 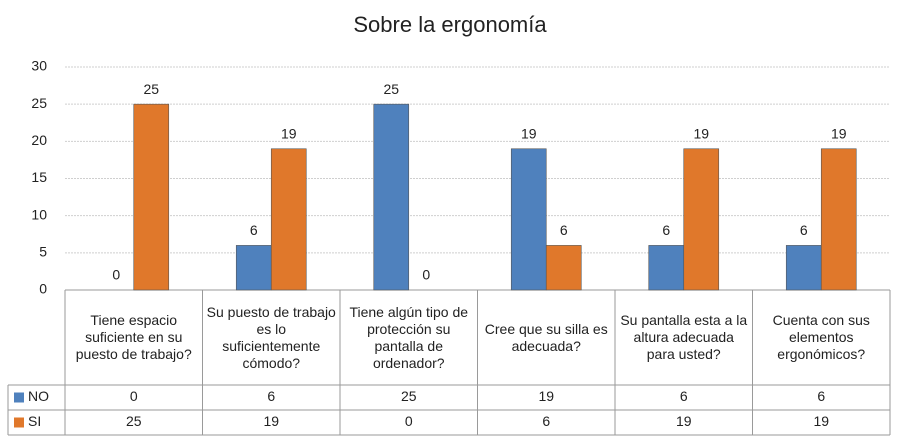 What do you see at coordinates (39, 103) in the screenshot?
I see `y-tick-label: 25` at bounding box center [39, 103].